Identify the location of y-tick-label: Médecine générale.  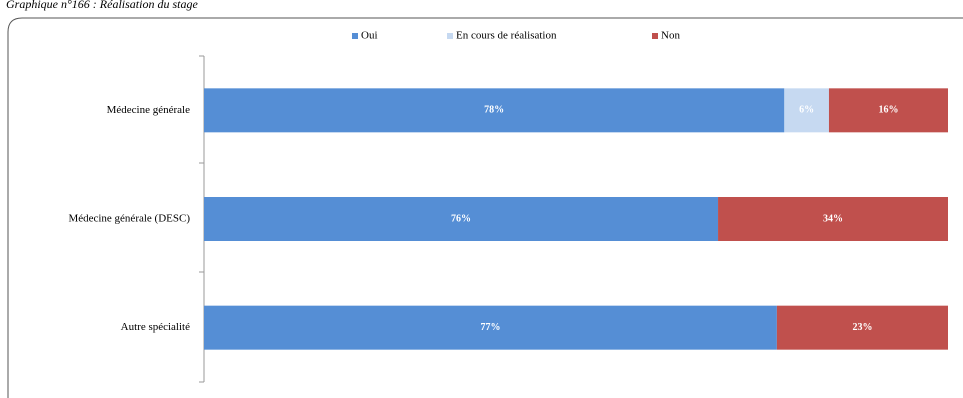
(148, 110).